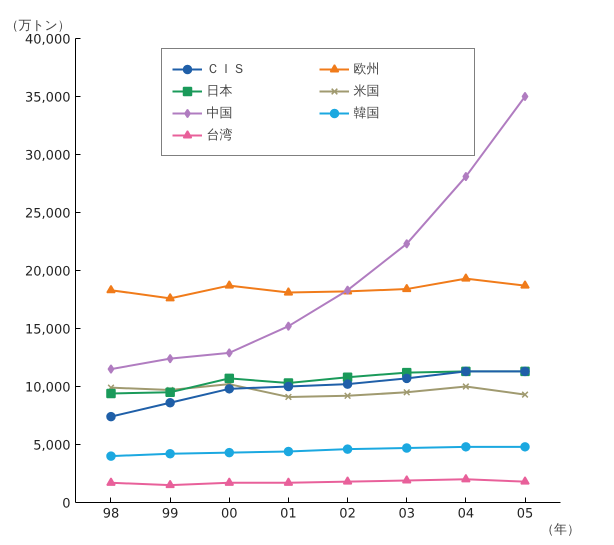  I want to click on y-tick-label: 20,000, so click(48, 272).